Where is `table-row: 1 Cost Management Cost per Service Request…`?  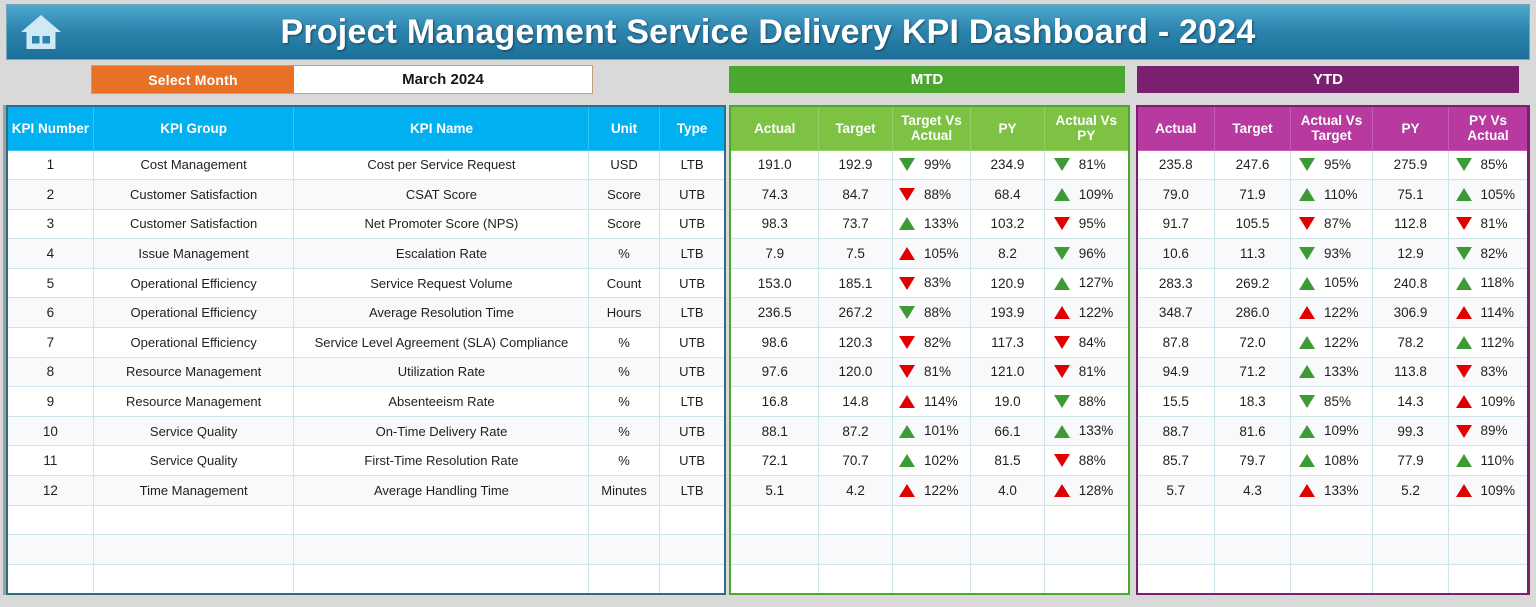
table-row: 1 Cost Management Cost per Service Request… is located at coordinates (366, 165).